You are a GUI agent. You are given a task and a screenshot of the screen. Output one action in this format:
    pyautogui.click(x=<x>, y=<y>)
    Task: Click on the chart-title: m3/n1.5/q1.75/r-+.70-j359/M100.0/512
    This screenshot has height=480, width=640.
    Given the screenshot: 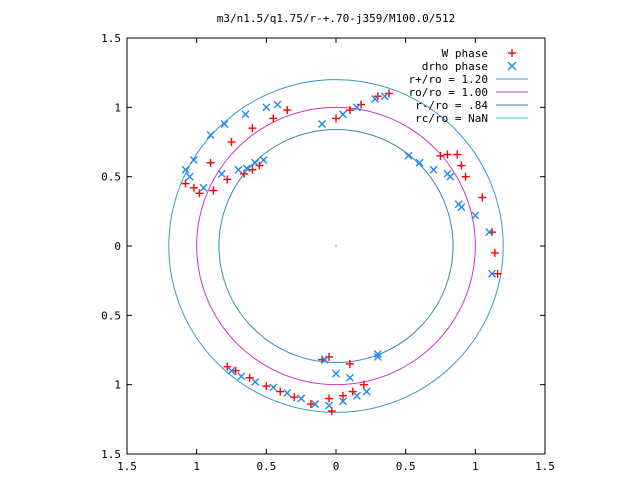 What is the action you would take?
    pyautogui.click(x=336, y=18)
    